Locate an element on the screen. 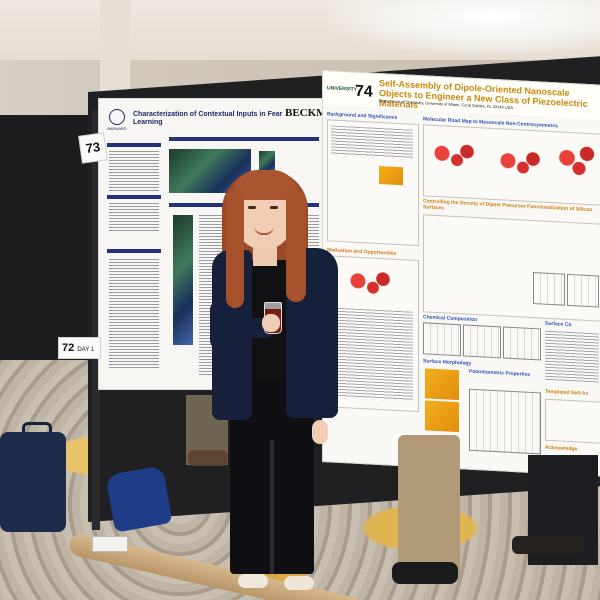 The height and width of the screenshot is (600, 600). background-person-legs is located at coordinates (429, 507).